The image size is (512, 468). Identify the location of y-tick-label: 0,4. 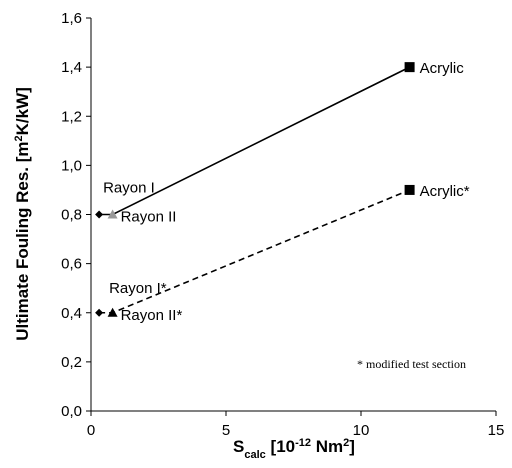
(71, 313).